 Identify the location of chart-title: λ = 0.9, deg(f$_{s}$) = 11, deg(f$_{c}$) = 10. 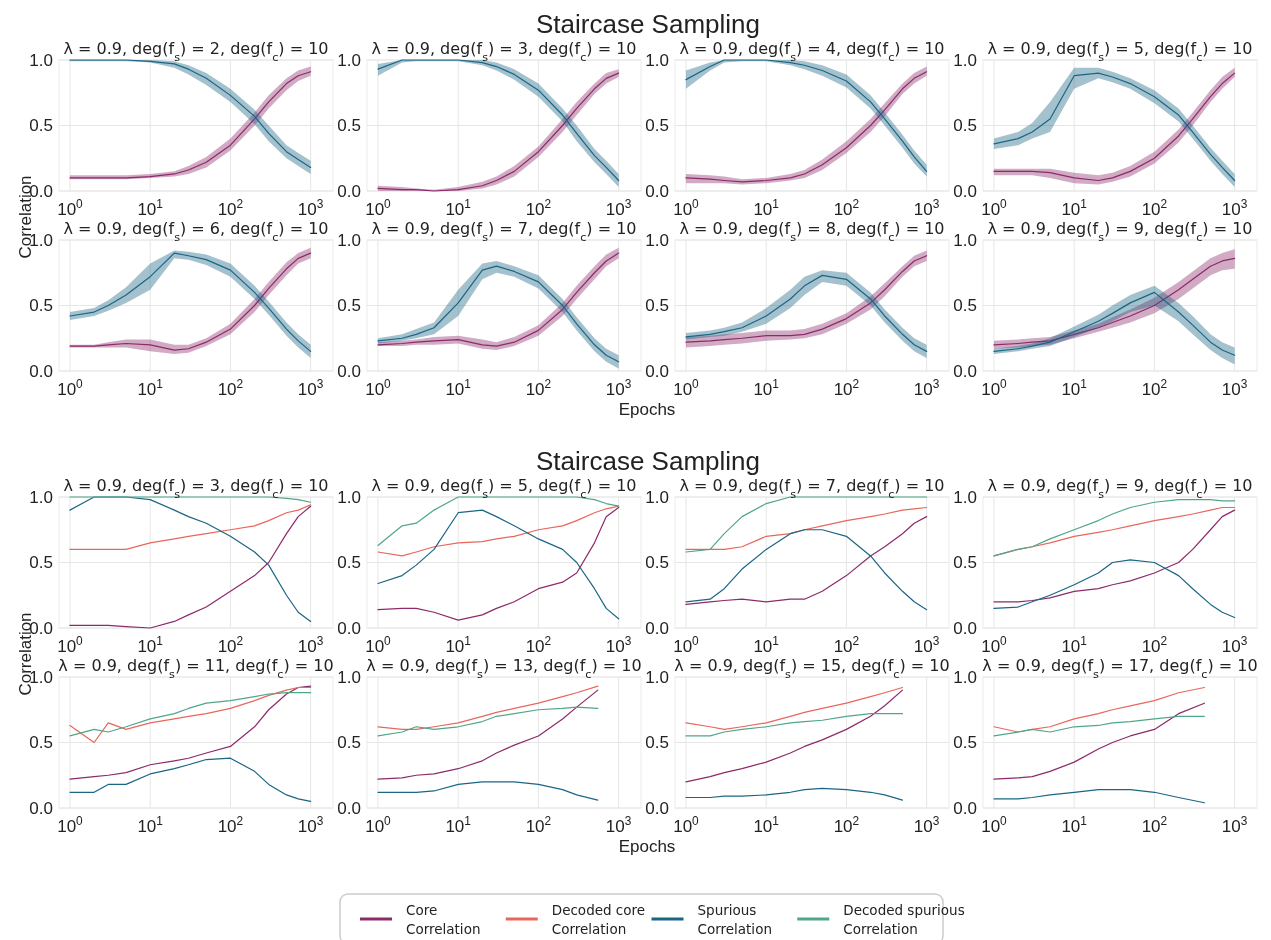
(196, 668).